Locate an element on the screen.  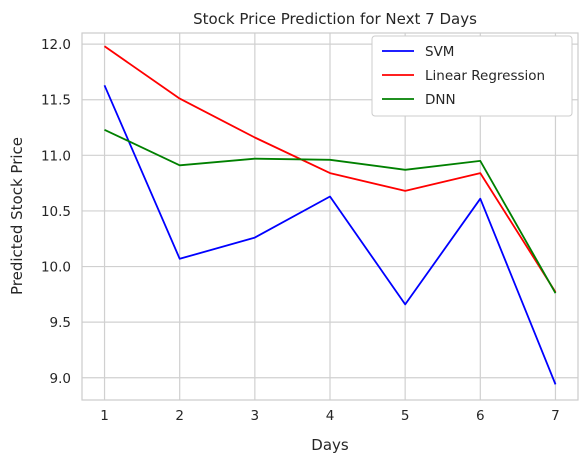
legend: SVM Linear Regression DNN is located at coordinates (472, 76).